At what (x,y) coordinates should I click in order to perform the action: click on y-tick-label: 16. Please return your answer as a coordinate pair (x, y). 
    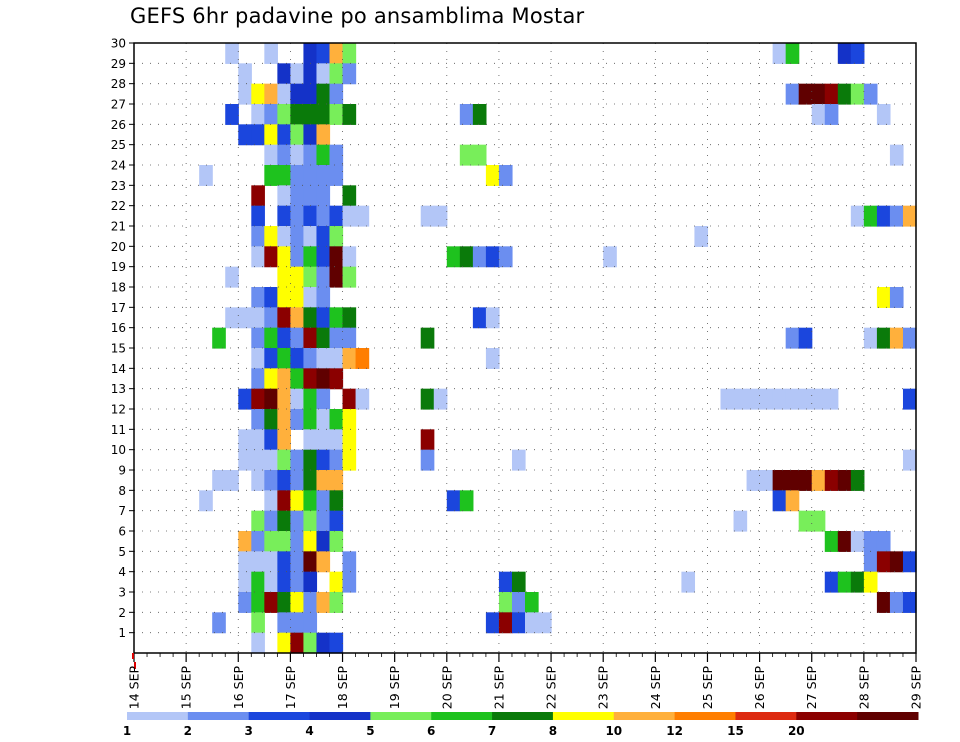
    Looking at the image, I should click on (118, 328).